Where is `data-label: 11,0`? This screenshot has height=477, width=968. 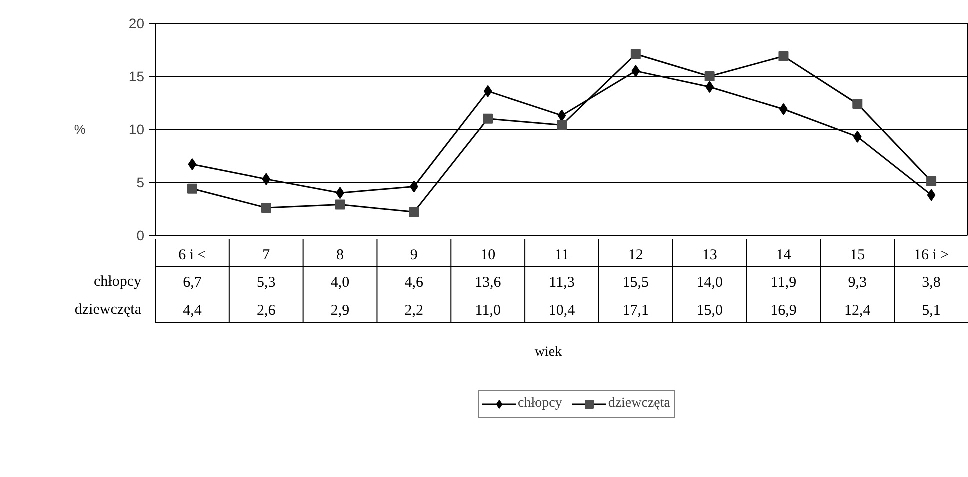 data-label: 11,0 is located at coordinates (488, 311).